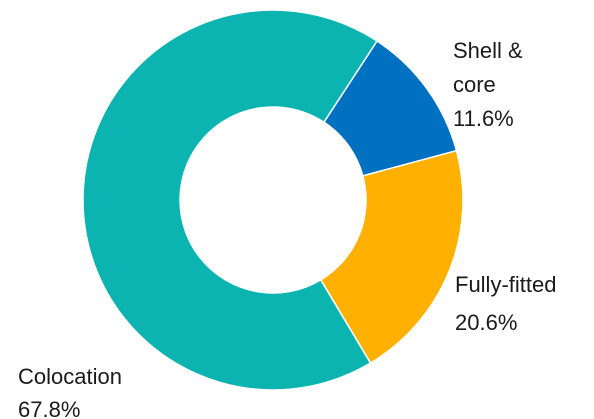  What do you see at coordinates (505, 284) in the screenshot?
I see `slice-label-fully-fitted: Fully-fitted` at bounding box center [505, 284].